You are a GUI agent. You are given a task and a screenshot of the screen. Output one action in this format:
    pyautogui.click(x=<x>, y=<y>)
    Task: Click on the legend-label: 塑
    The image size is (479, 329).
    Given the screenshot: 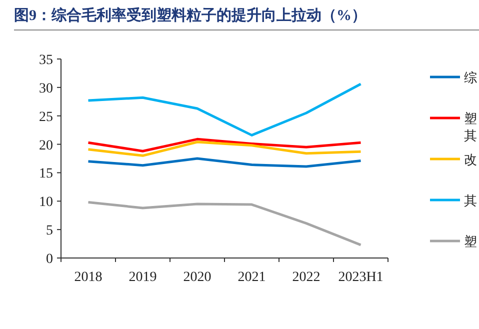 What is the action you would take?
    pyautogui.click(x=470, y=241)
    